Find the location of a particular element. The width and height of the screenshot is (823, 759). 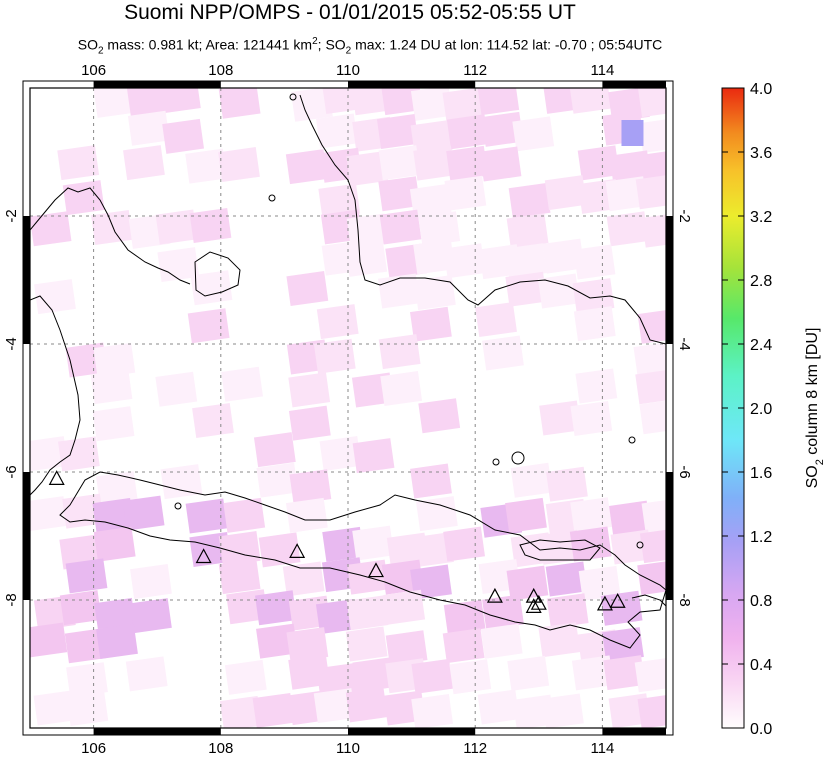

colorbar-tick-label: 3.6 is located at coordinates (761, 153).